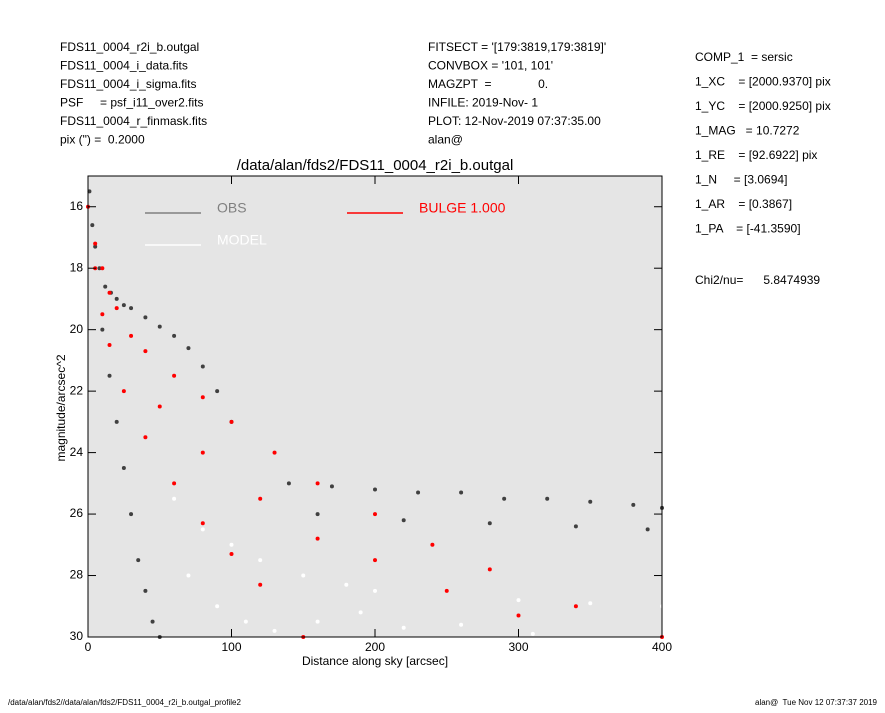 This screenshot has width=885, height=713. Describe the element at coordinates (231, 647) in the screenshot. I see `x-tick-label: 100` at that location.